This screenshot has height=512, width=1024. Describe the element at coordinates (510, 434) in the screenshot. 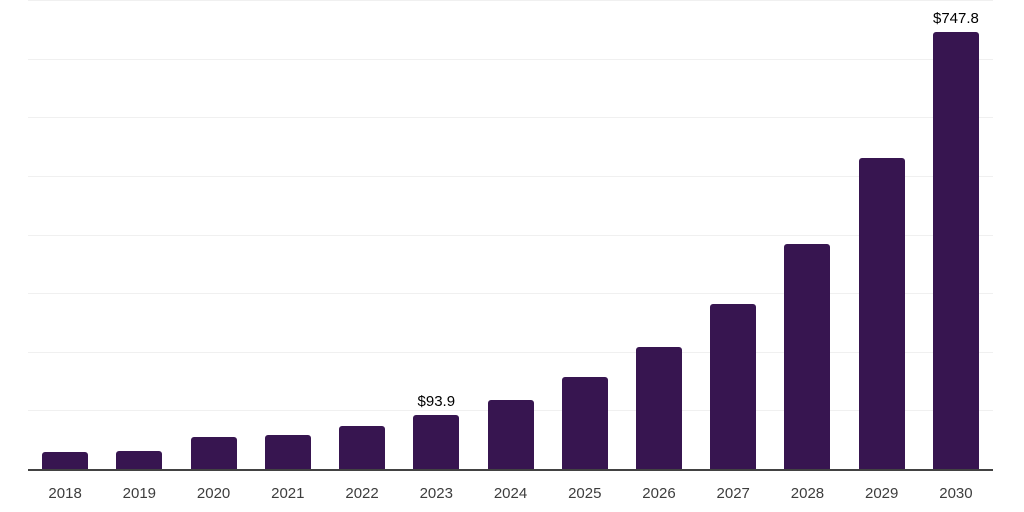

I see `bar-2024` at that location.